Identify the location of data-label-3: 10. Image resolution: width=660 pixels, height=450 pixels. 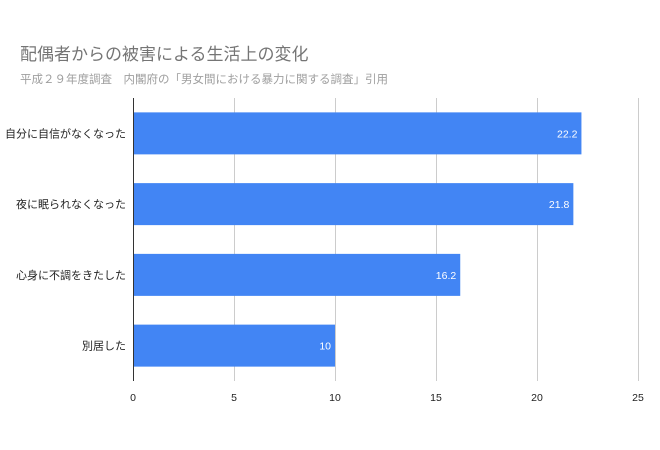
(325, 347).